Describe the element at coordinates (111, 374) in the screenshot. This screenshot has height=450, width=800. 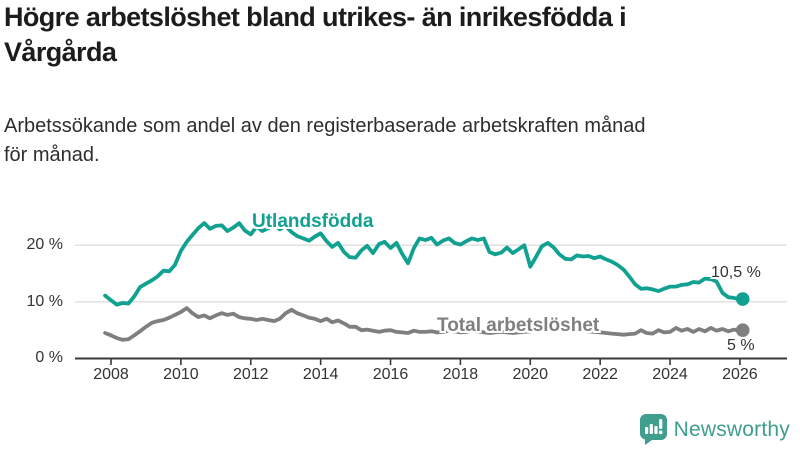
I see `x-tick-label: 2008` at that location.